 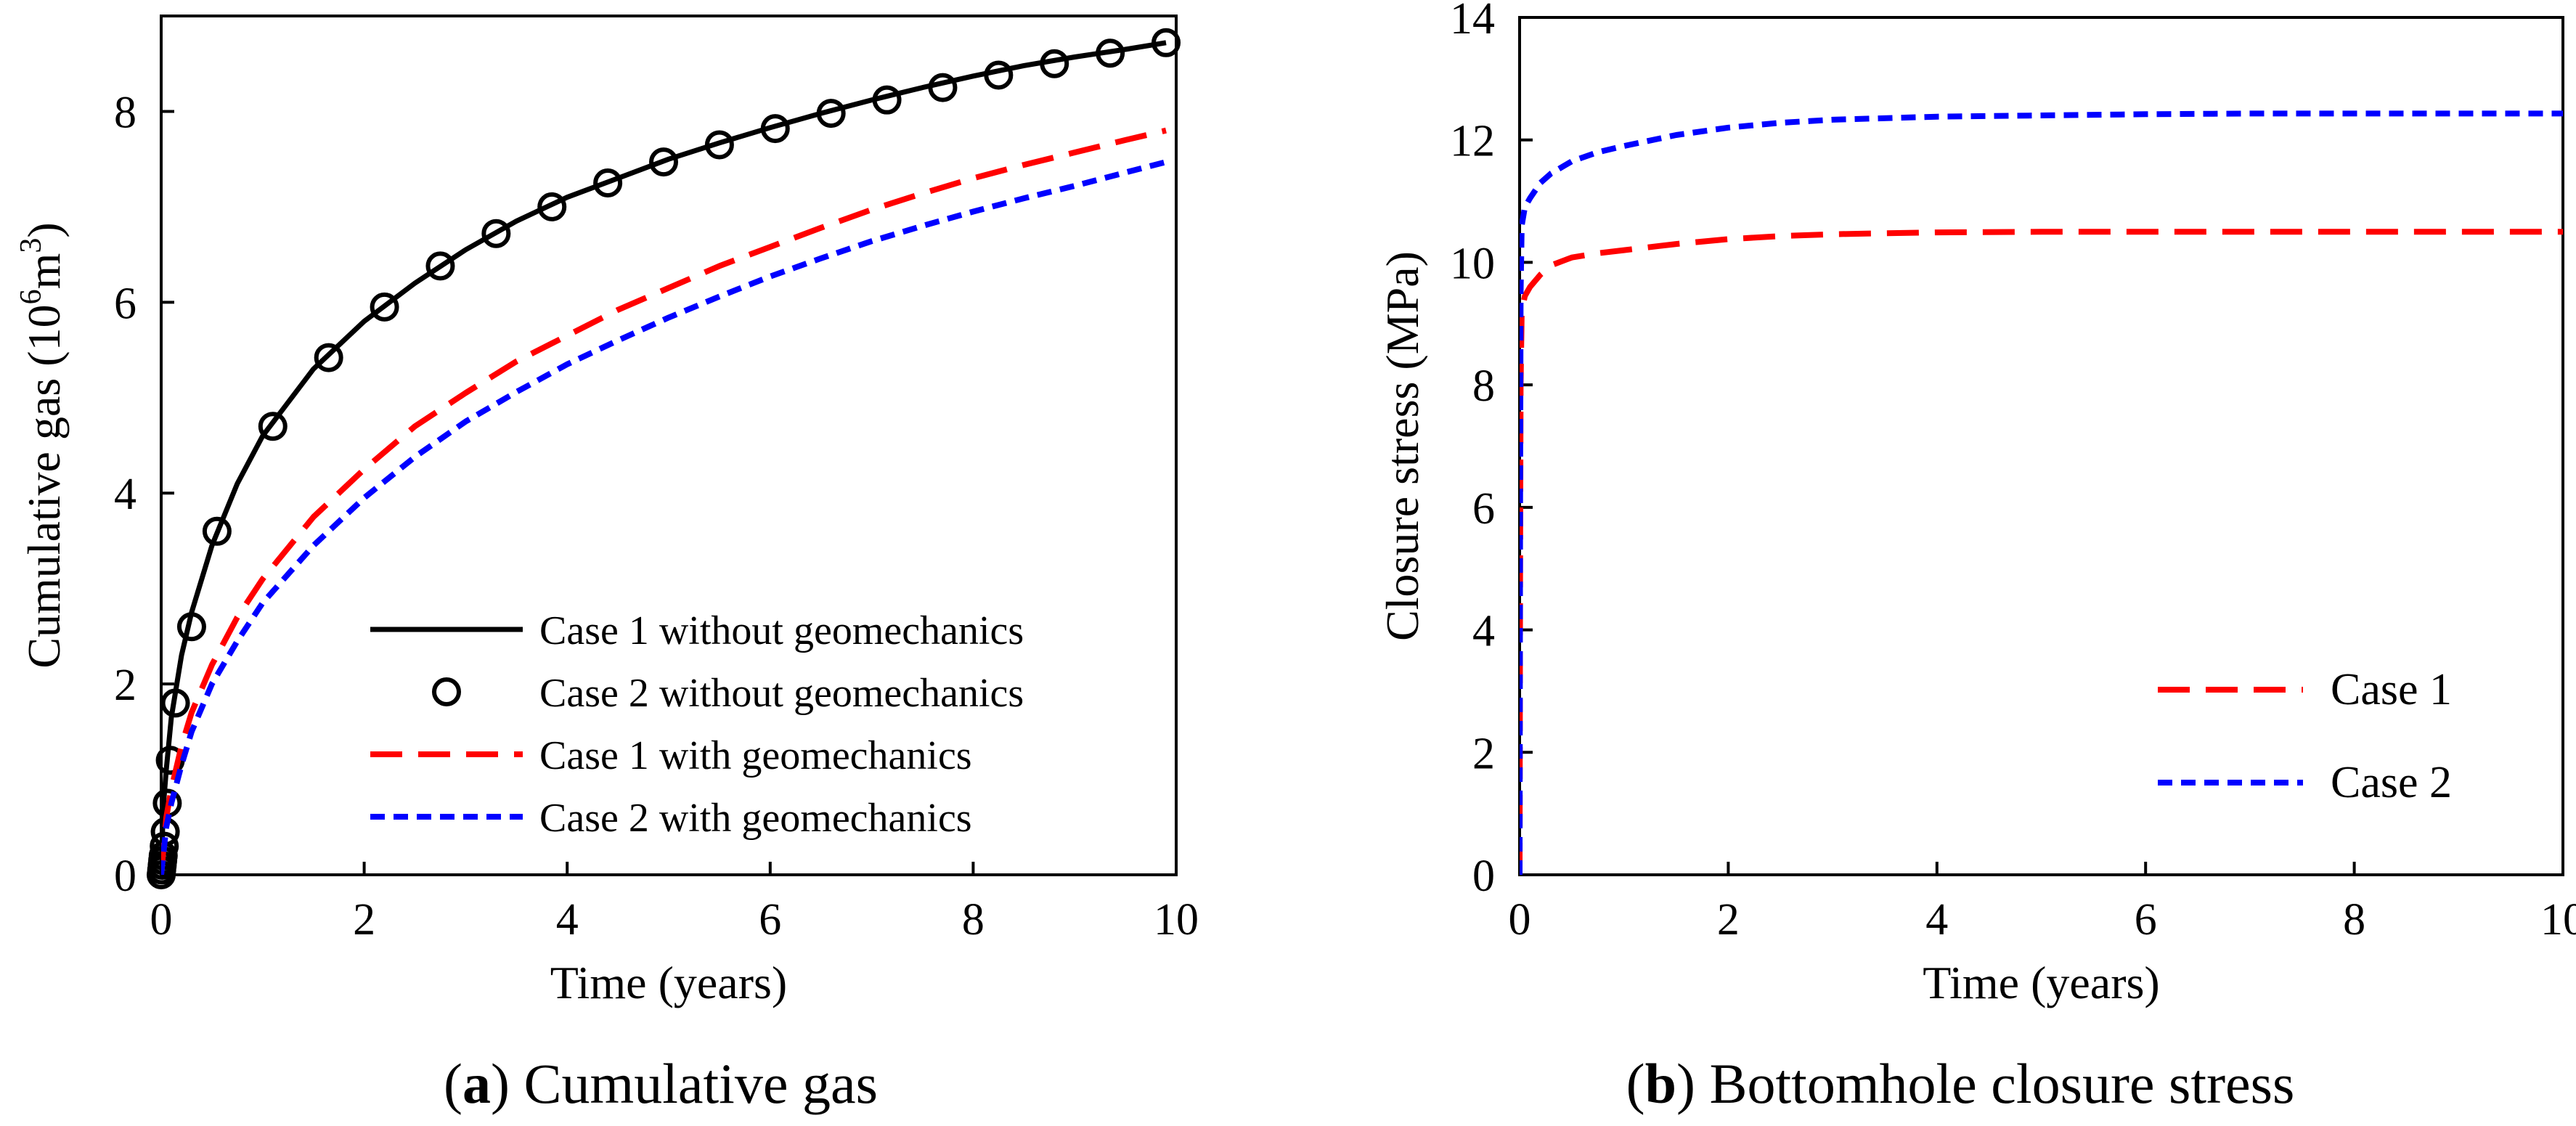 What do you see at coordinates (2391, 783) in the screenshot?
I see `legend-case-2-label: Case 2` at bounding box center [2391, 783].